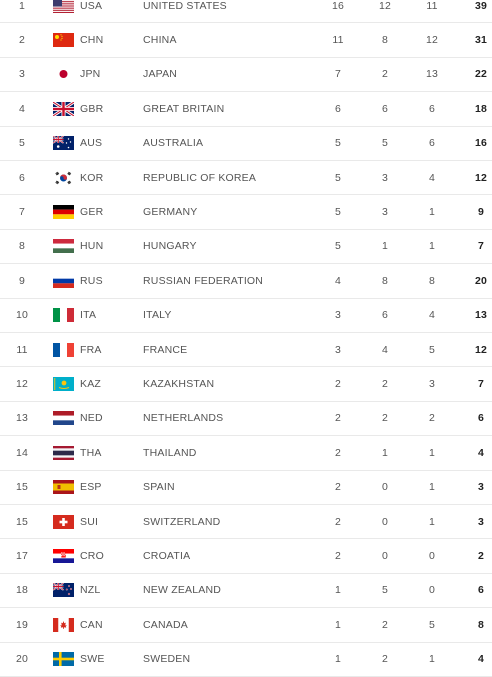 The image size is (492, 677). What do you see at coordinates (22, 521) in the screenshot?
I see `rank-cell: 15` at bounding box center [22, 521].